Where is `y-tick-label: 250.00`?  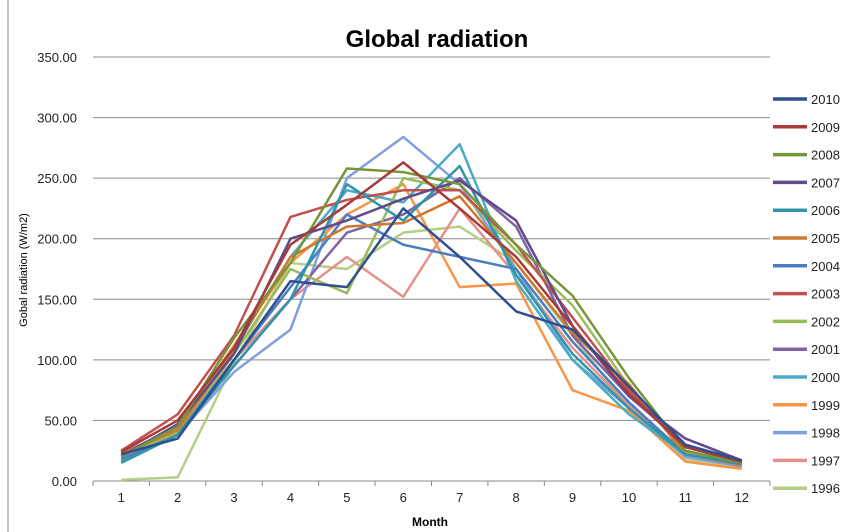 y-tick-label: 250.00 is located at coordinates (57, 178).